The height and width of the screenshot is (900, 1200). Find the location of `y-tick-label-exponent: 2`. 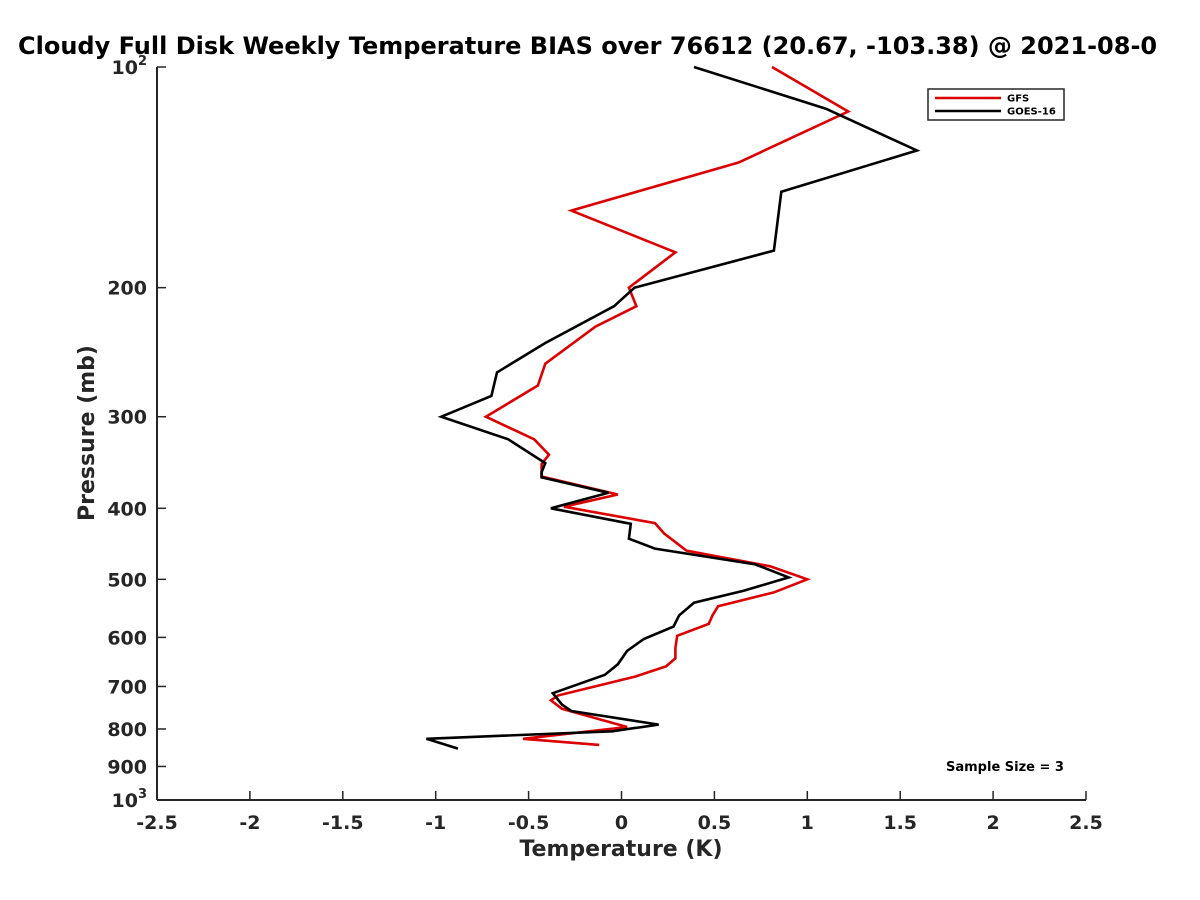

y-tick-label-exponent: 2 is located at coordinates (142, 61).